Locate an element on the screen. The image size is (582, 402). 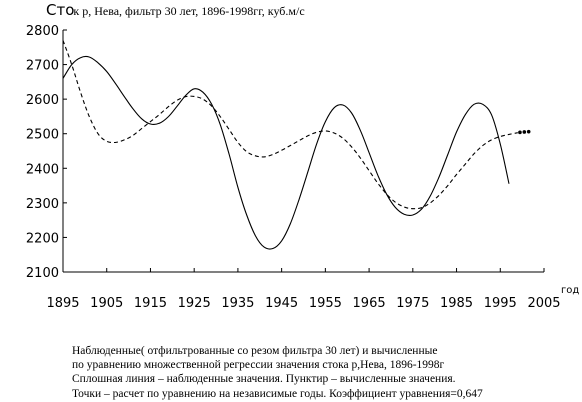
x-tick-label: 1935 is located at coordinates (237, 303).